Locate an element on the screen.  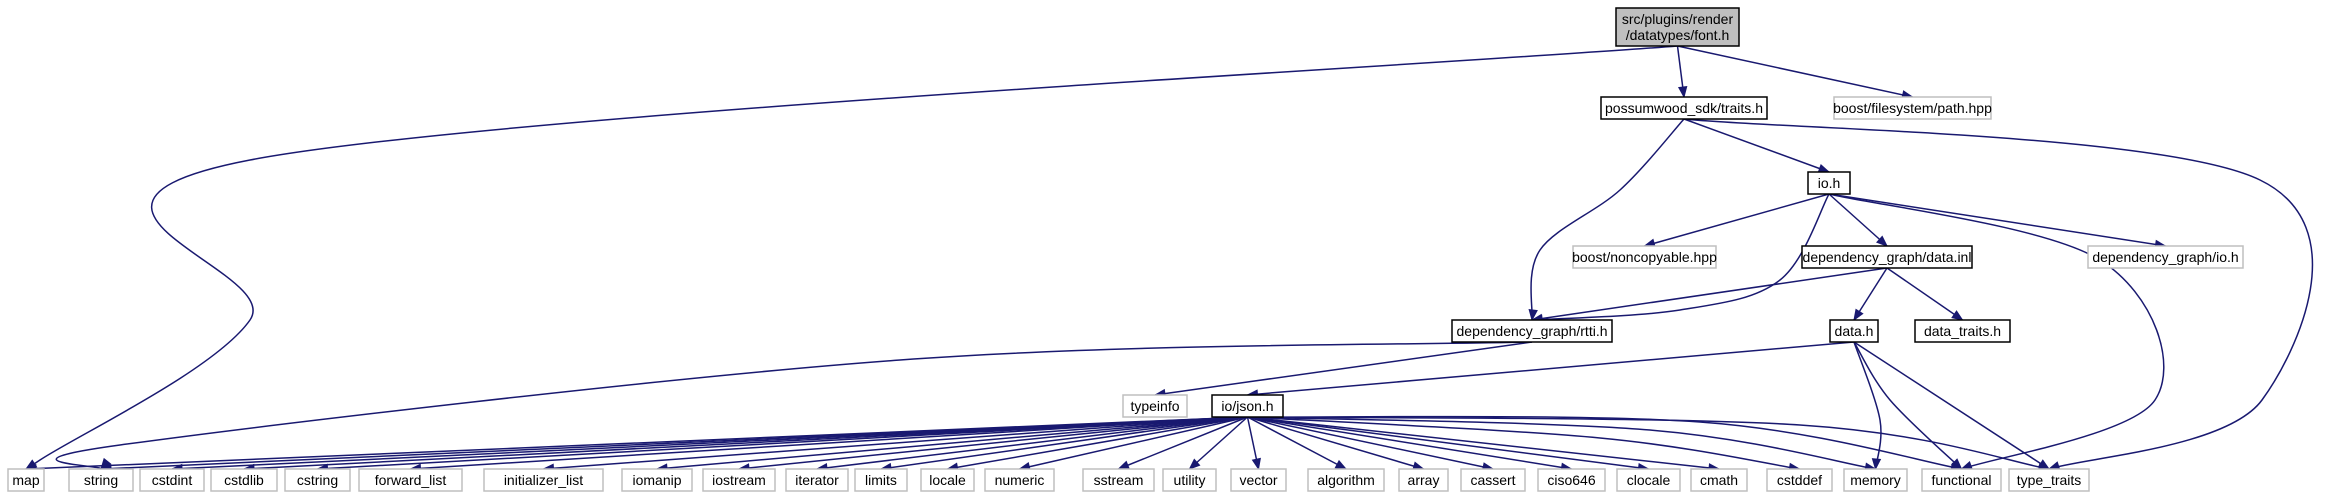
node-limits: limits is located at coordinates (881, 480).